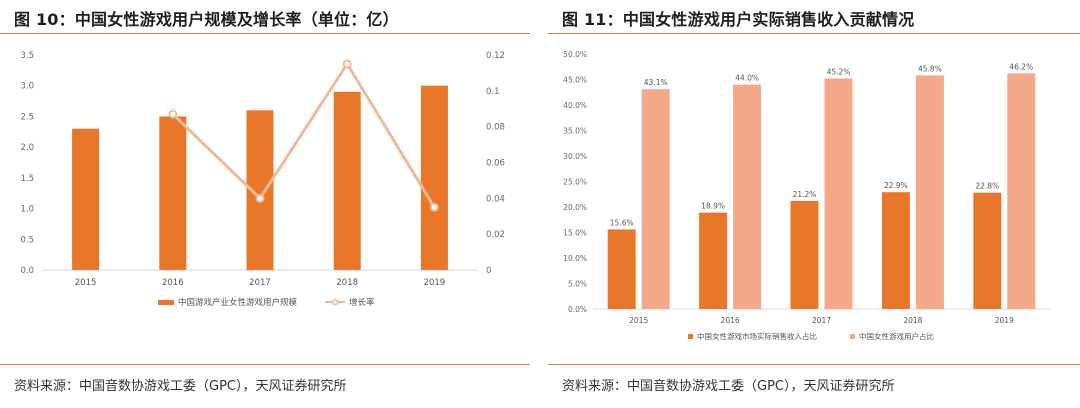 This screenshot has height=408, width=1080. Describe the element at coordinates (738, 19) in the screenshot. I see `right-chart-title: 图 11：中国女性游戏用户实际销售收入贡献情况` at that location.